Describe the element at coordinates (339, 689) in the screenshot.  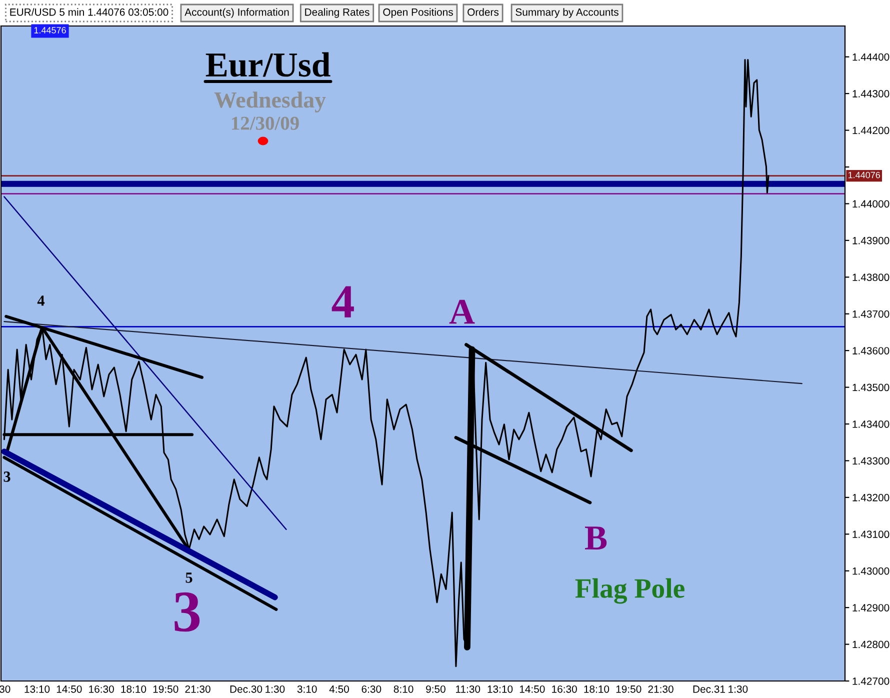
I see `x-tick-label: 4:50` at that location.